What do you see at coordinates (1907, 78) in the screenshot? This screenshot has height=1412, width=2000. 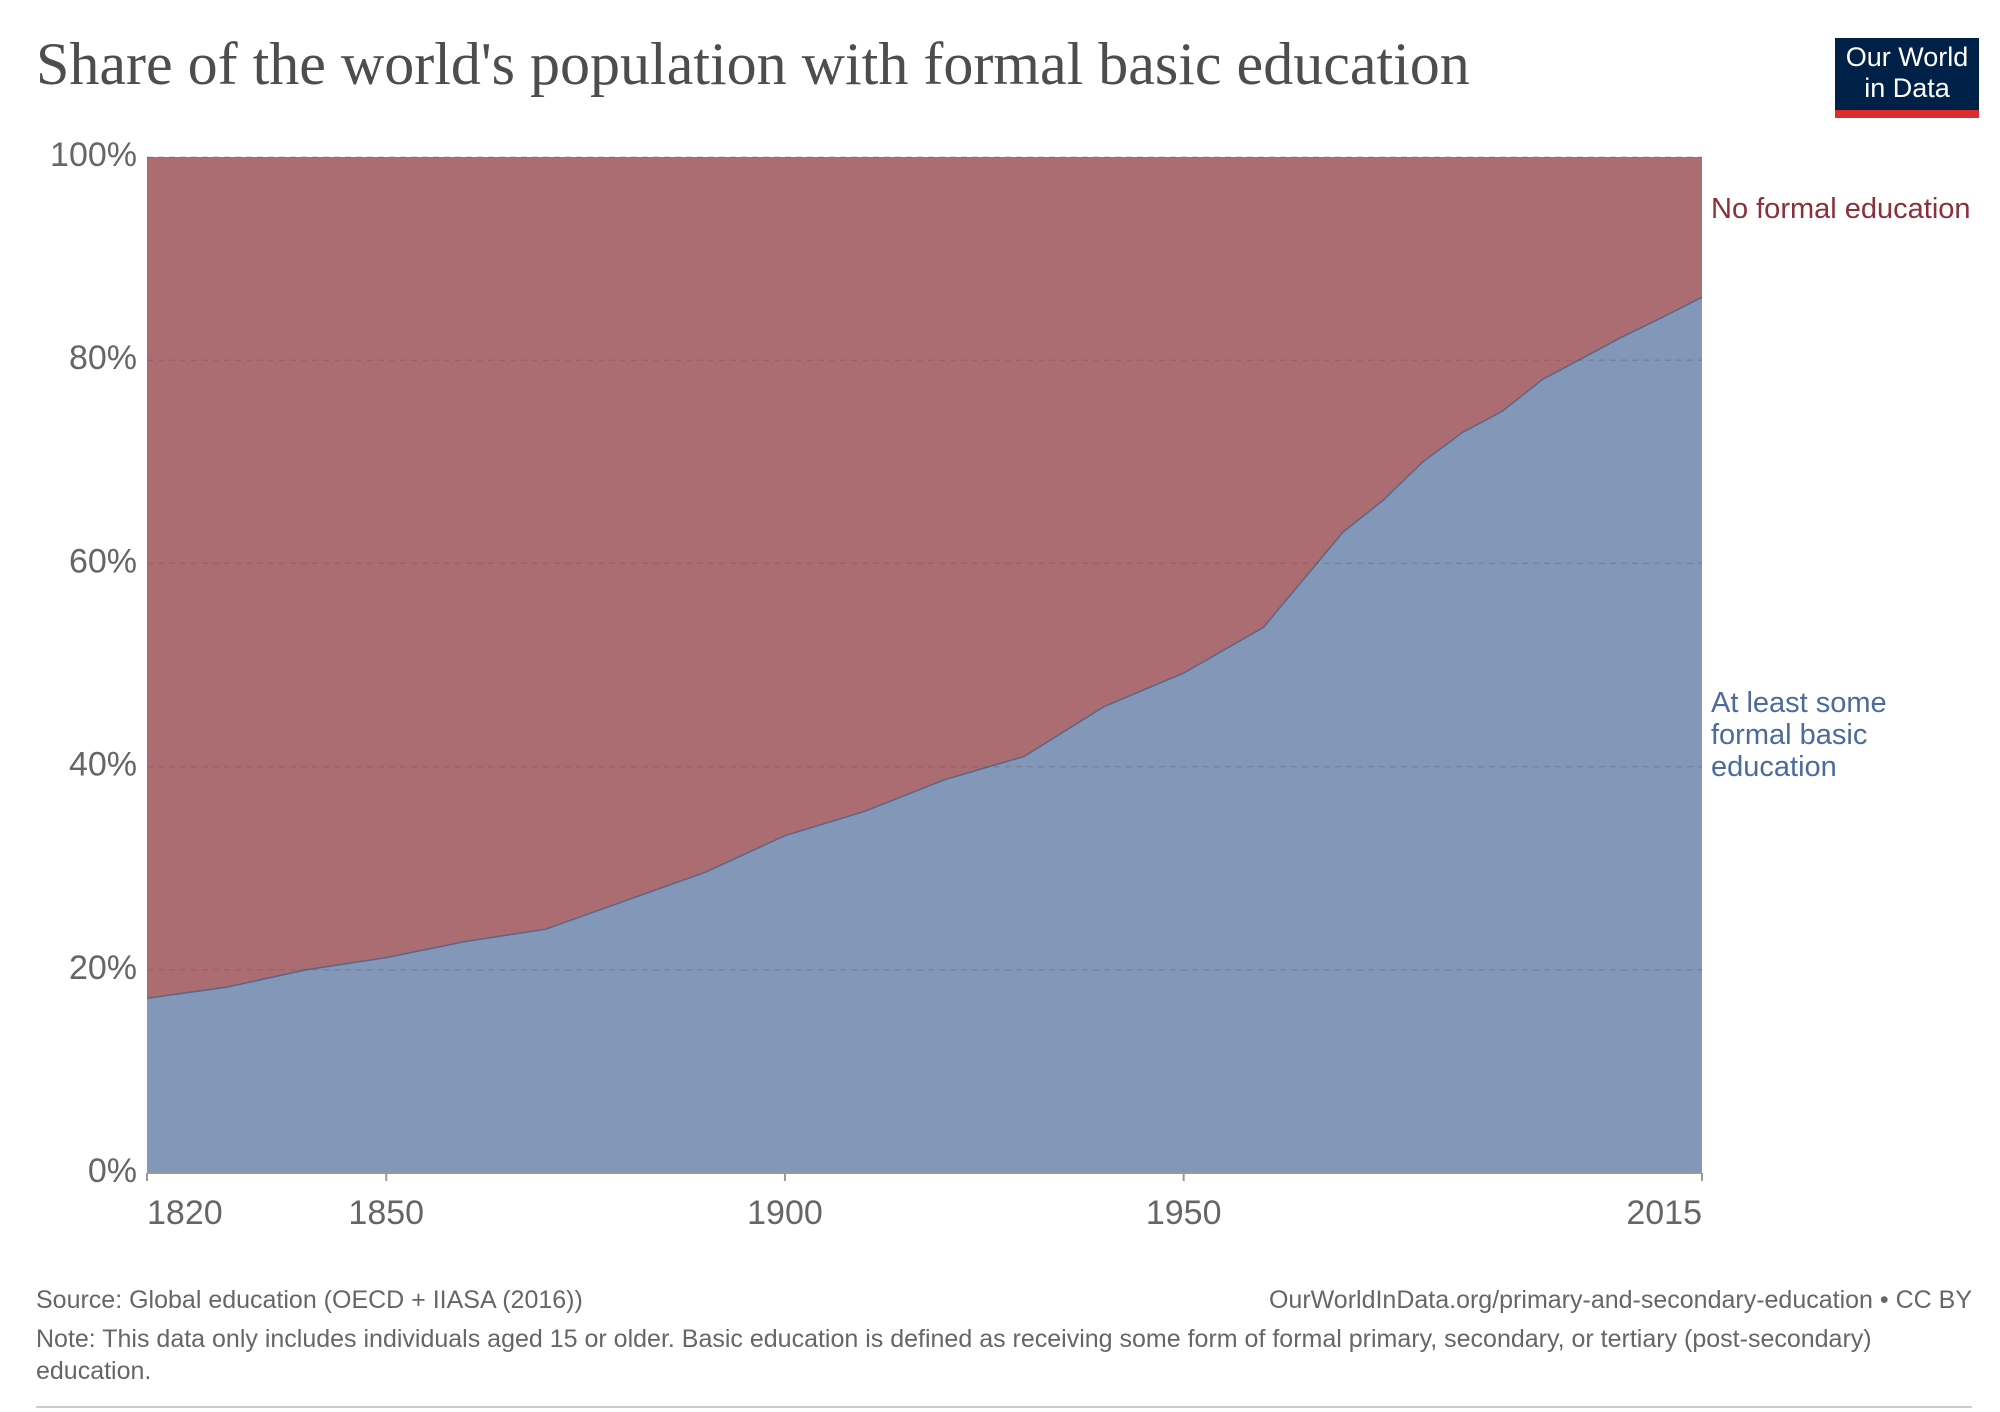 I see `logo: Our World in Data` at bounding box center [1907, 78].